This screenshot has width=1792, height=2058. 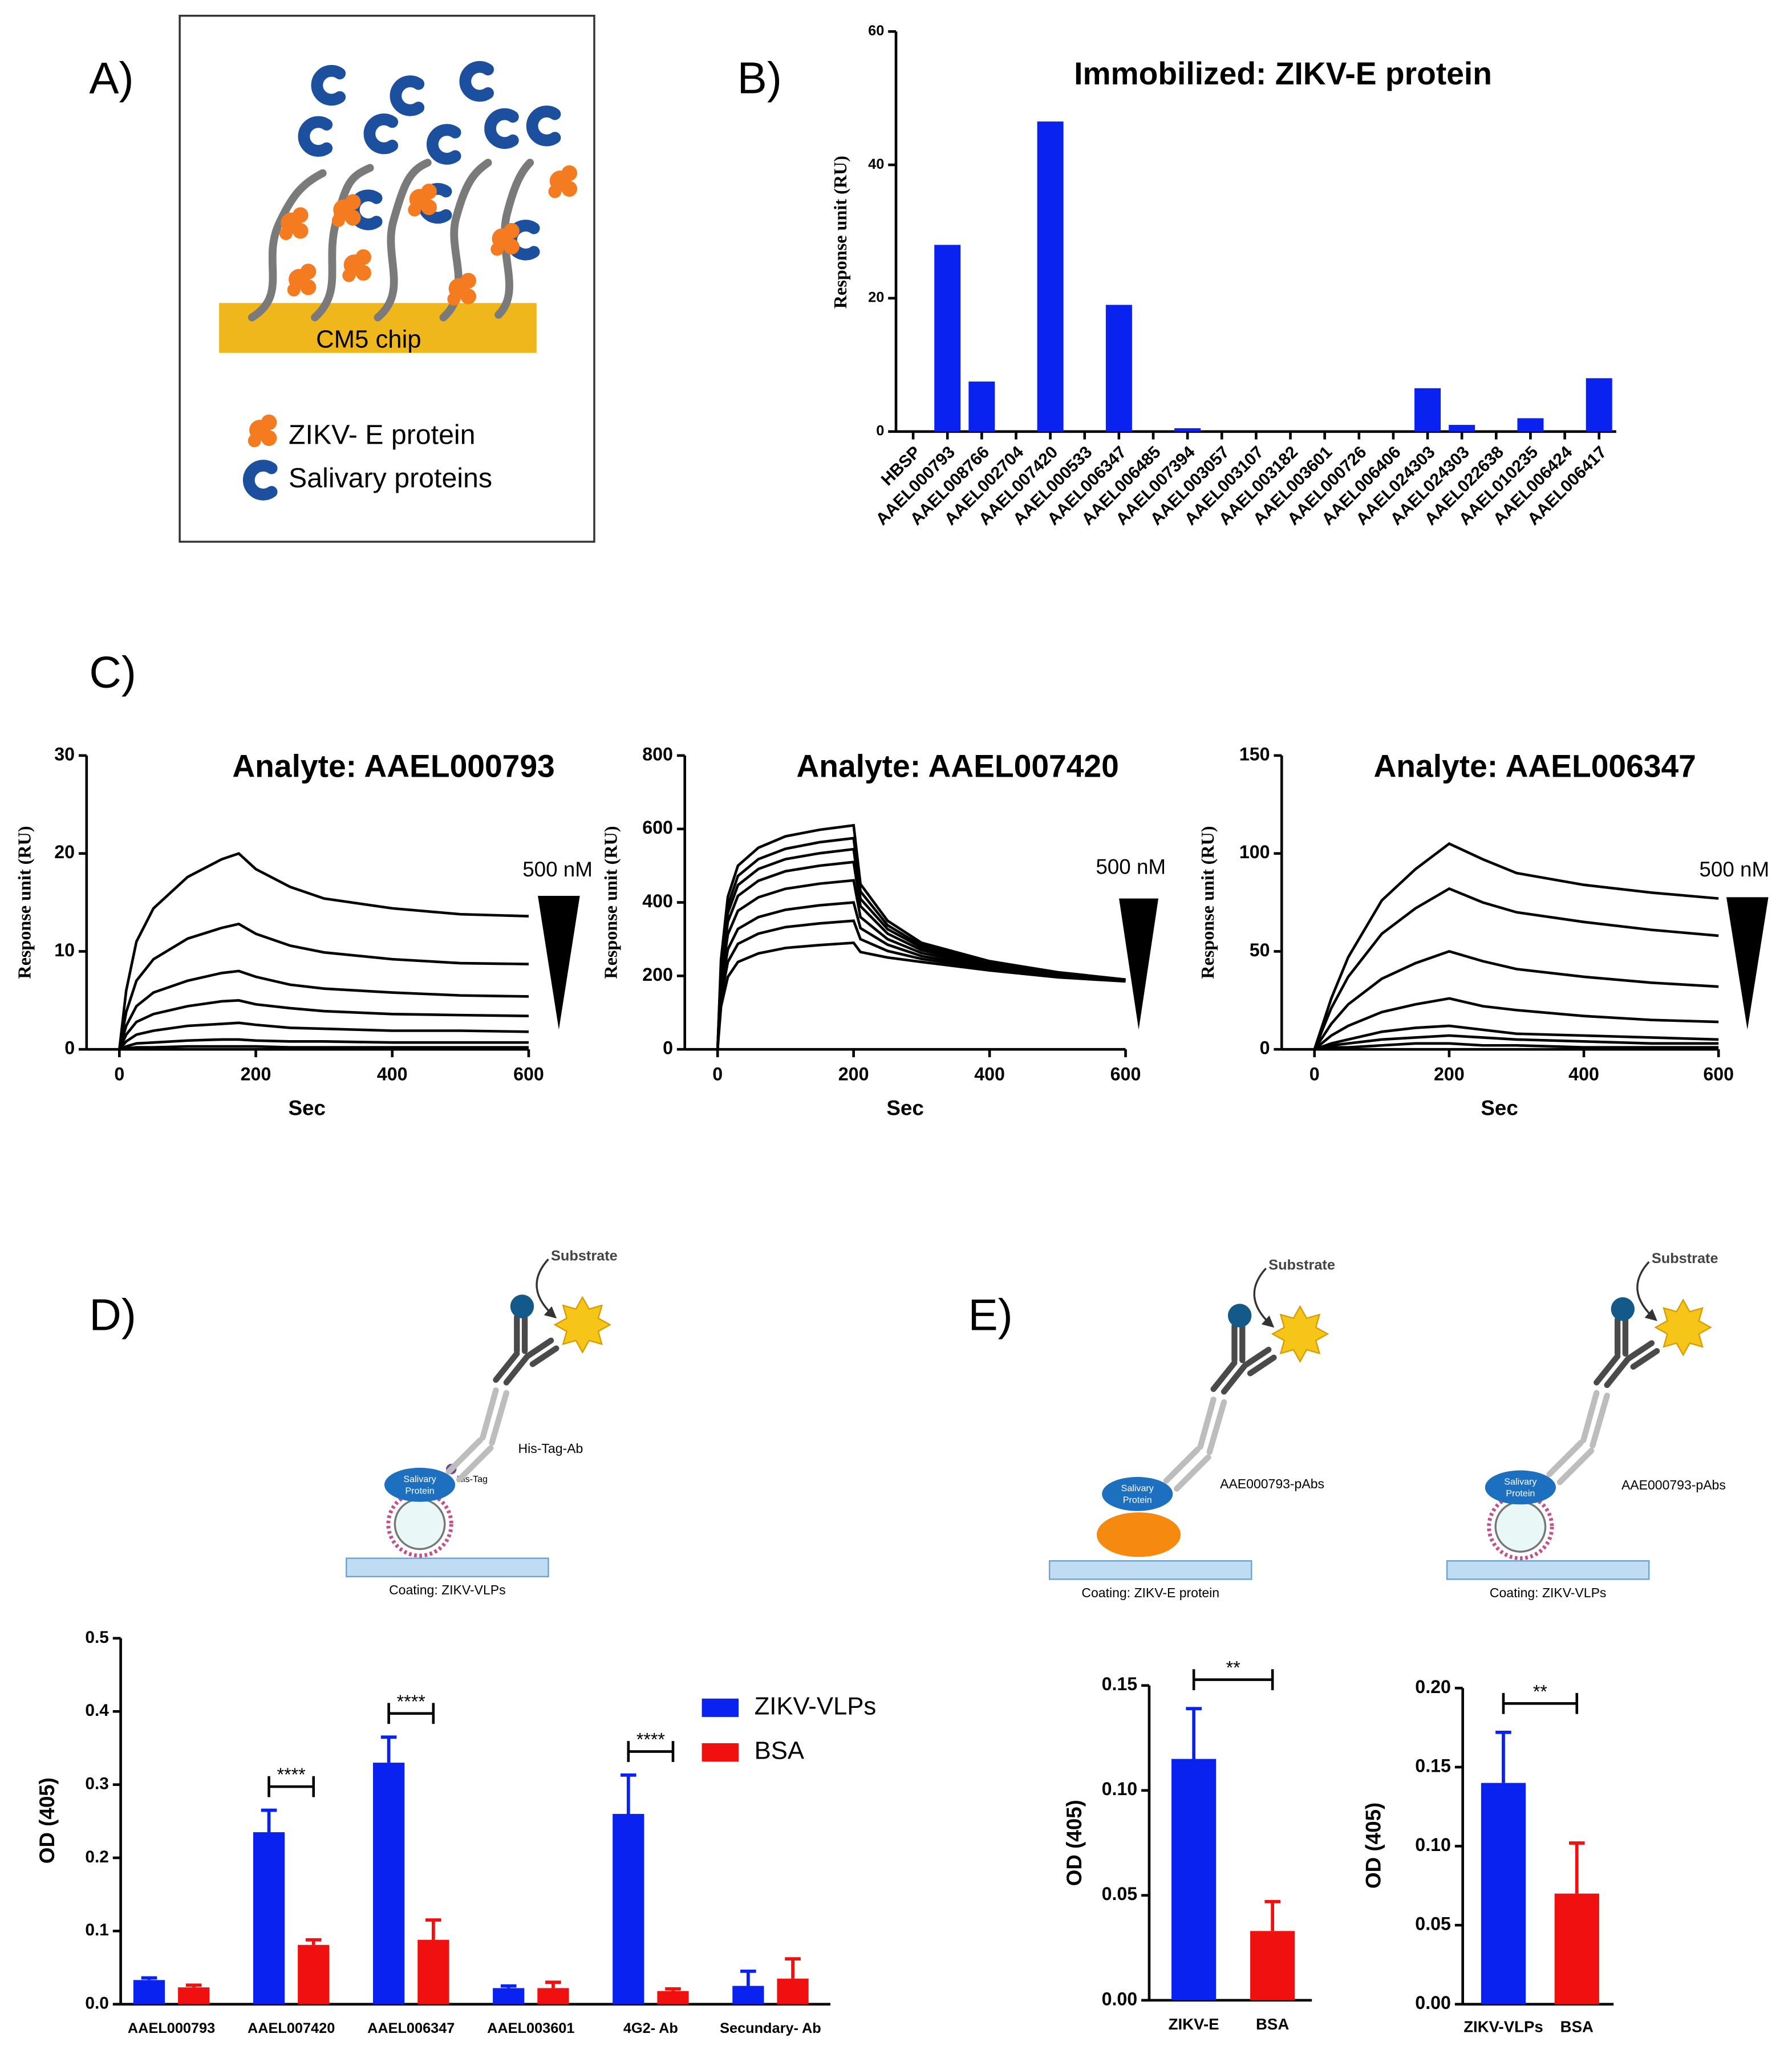 I want to click on secondary-antibody, so click(x=1243, y=1359).